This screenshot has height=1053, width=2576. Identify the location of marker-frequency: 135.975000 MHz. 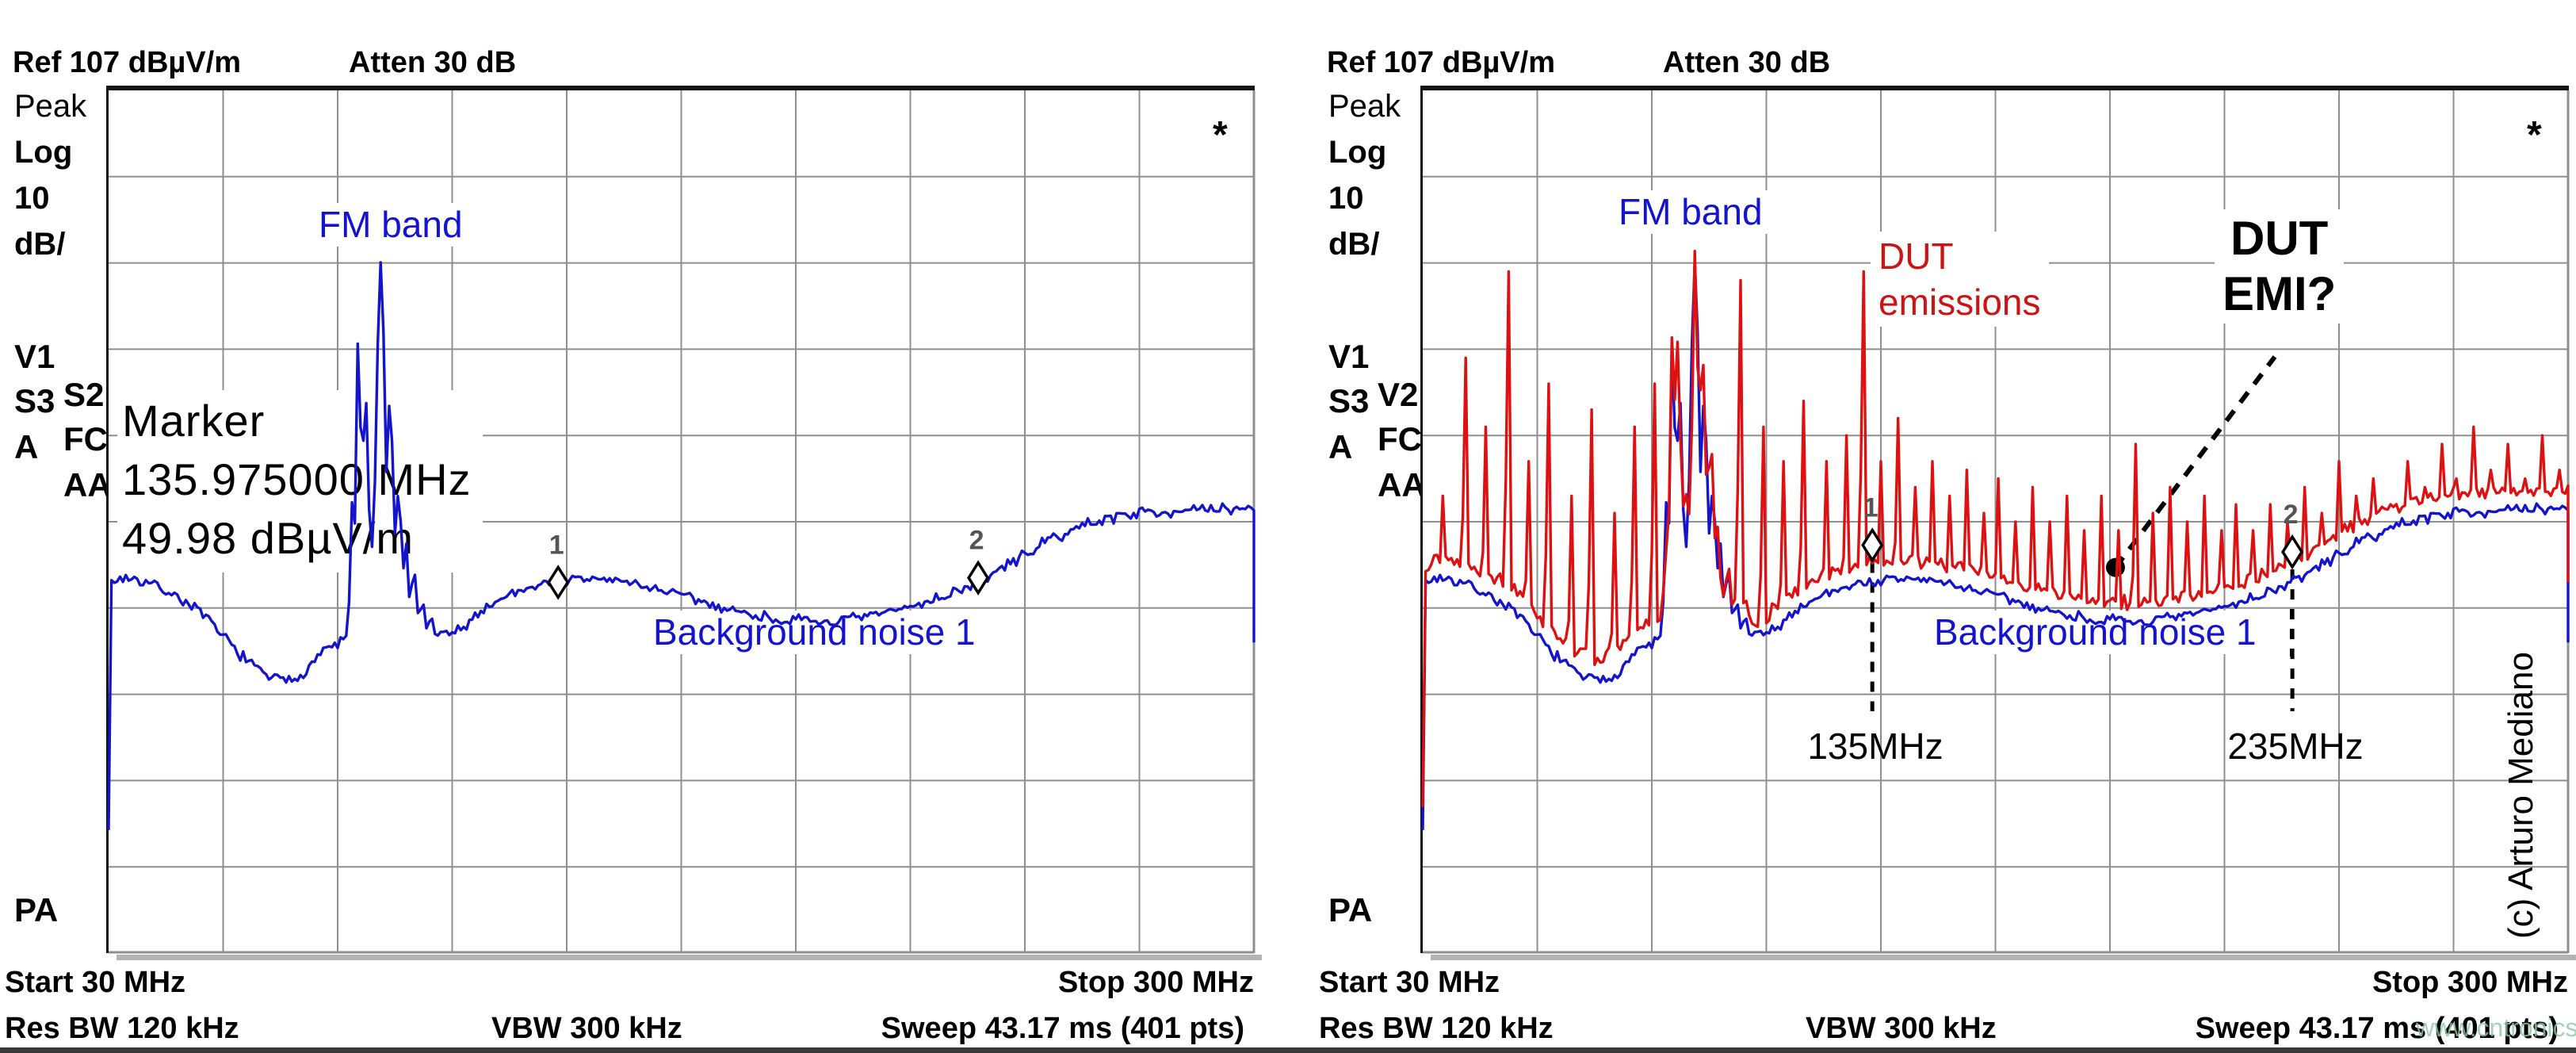
(297, 479).